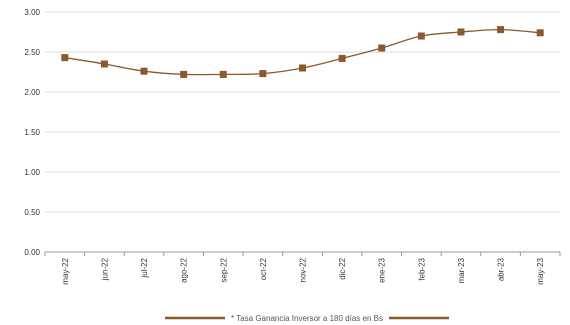 The width and height of the screenshot is (570, 325). What do you see at coordinates (421, 268) in the screenshot?
I see `x-tick-label: feb-23` at bounding box center [421, 268].